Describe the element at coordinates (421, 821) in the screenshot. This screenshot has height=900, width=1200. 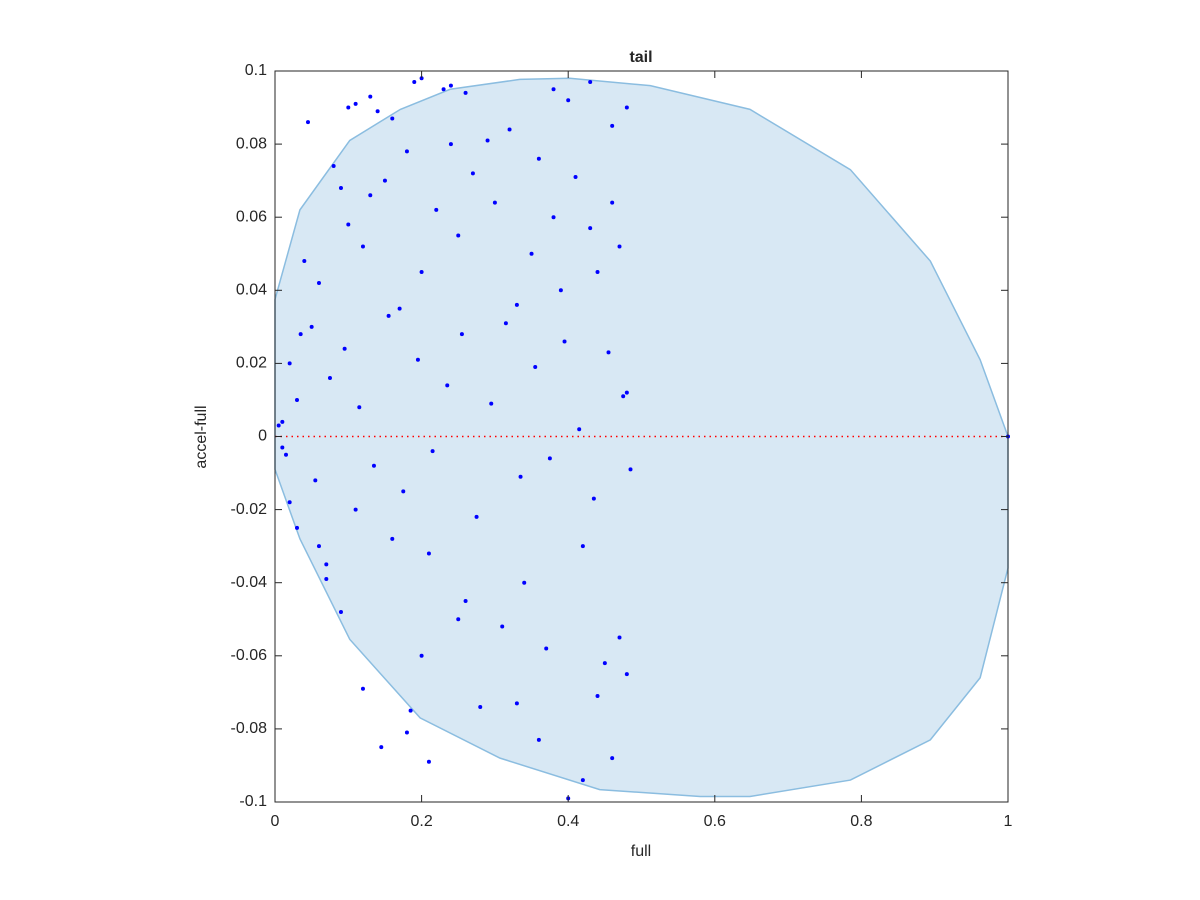
I see `x-tick-label: 0.2` at that location.